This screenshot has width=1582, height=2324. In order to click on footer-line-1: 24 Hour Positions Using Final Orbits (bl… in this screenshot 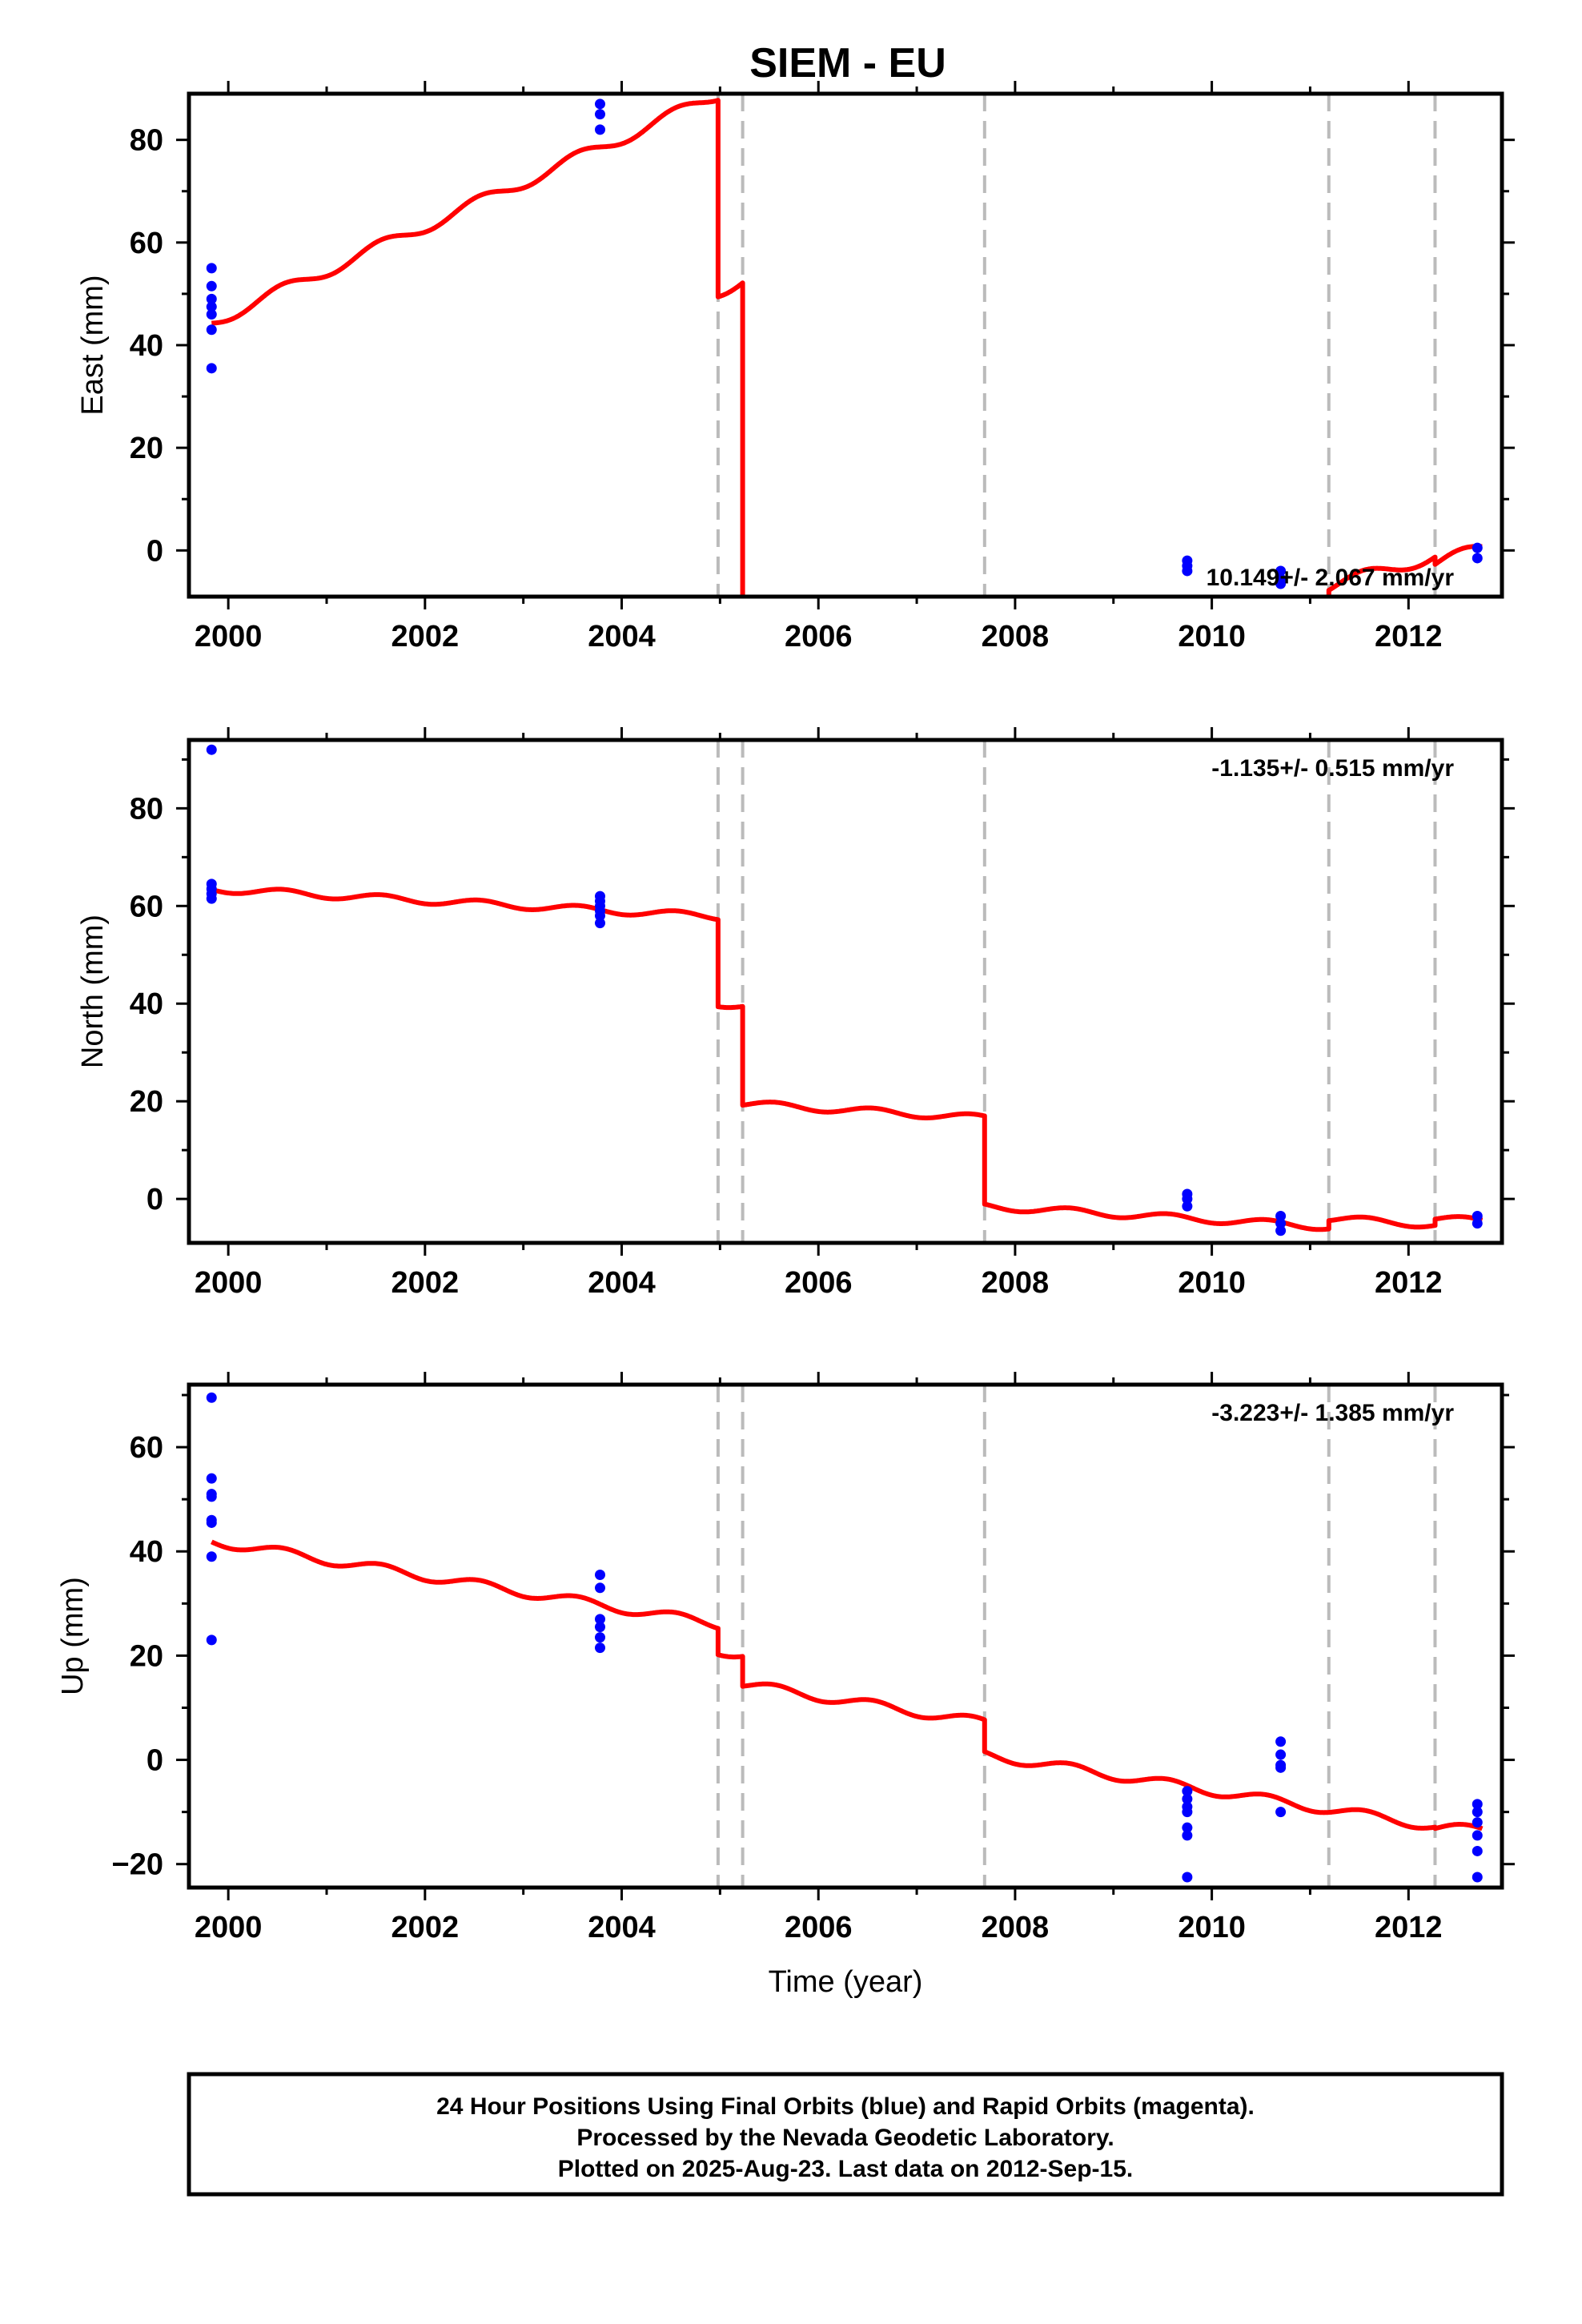, I will do `click(846, 2106)`.